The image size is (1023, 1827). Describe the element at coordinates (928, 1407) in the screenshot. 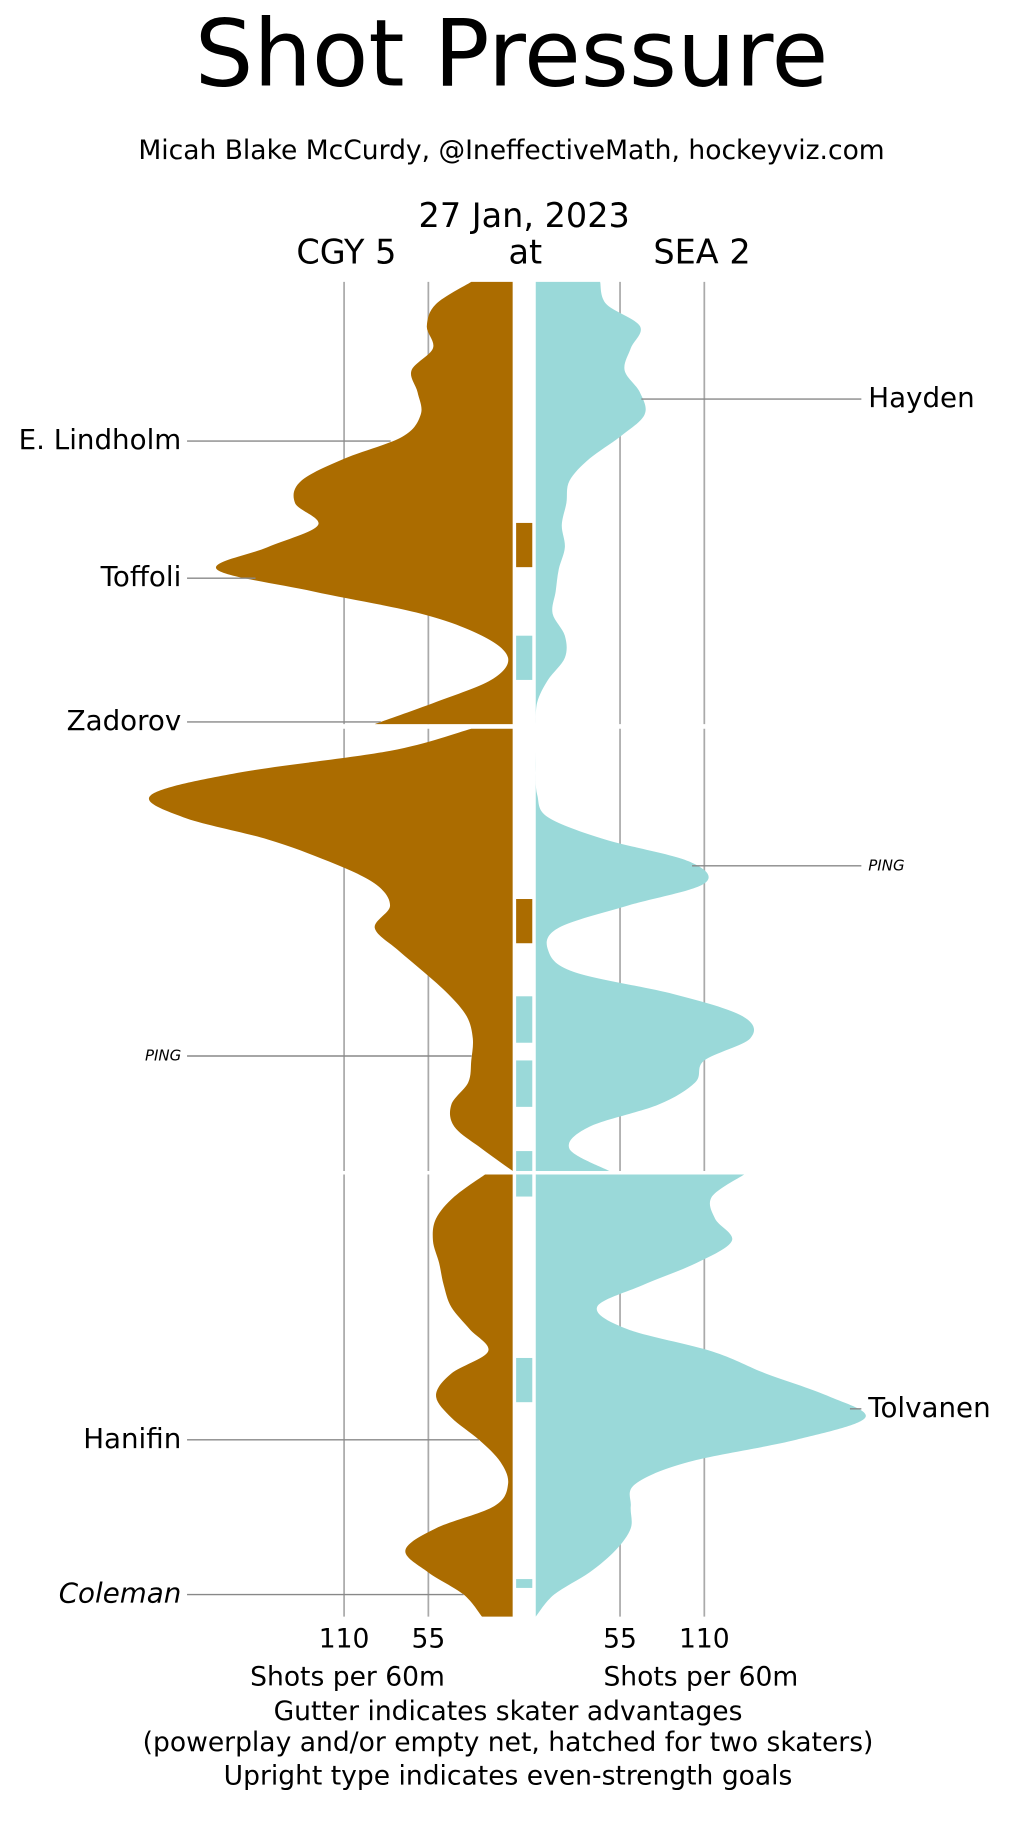

I see `goal-label: Tolvanen` at that location.